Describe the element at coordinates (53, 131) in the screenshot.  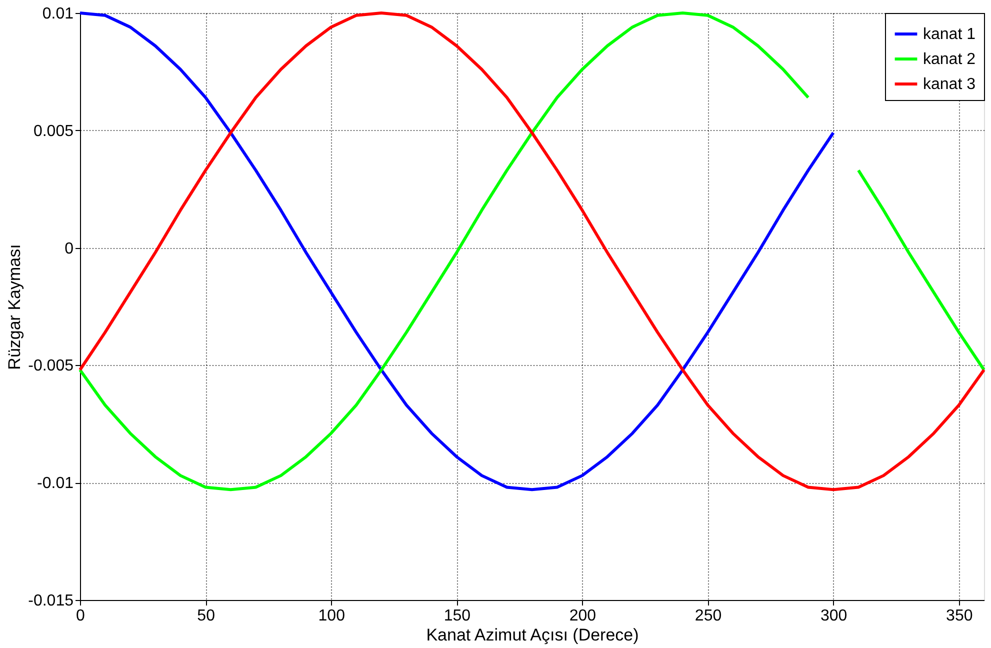
I see `y-tick-label: 0.005` at that location.